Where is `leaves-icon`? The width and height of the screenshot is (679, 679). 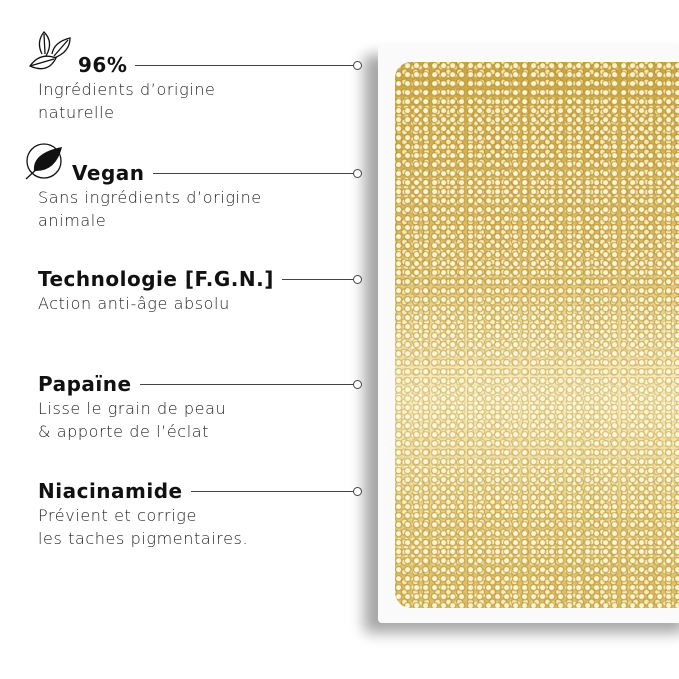
leaves-icon is located at coordinates (50, 50).